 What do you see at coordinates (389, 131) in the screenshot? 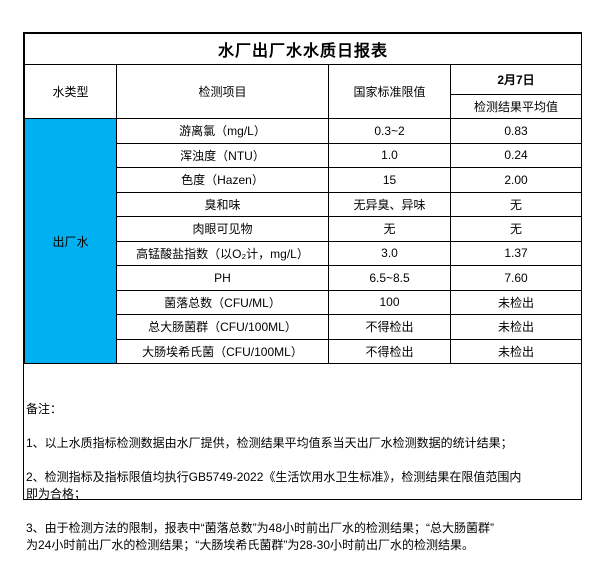
I see `cell-limit: 0.3~2` at bounding box center [389, 131].